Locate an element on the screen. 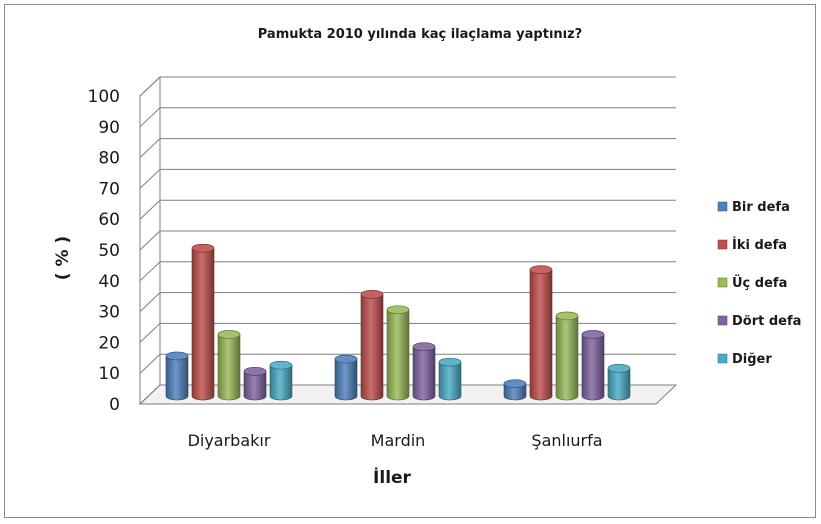 The image size is (821, 524). legend: Bir defa İki defa Üç defa Dört defa Diğer is located at coordinates (759, 283).